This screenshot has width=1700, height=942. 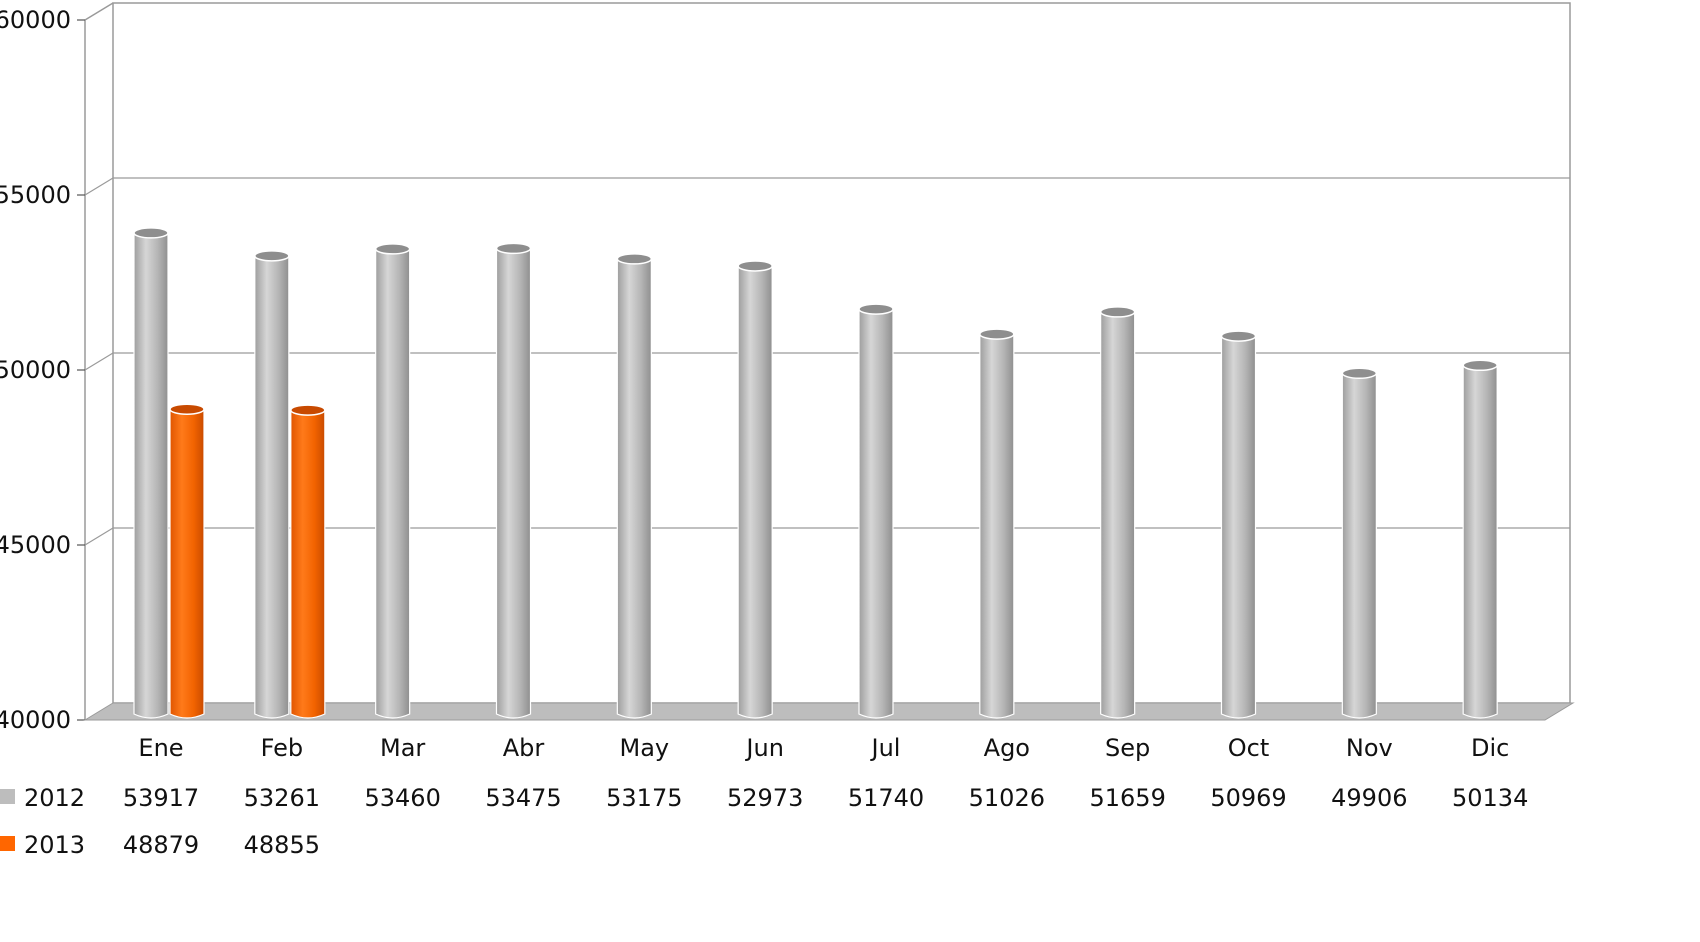 I want to click on y-tick-label: 45000, so click(x=35, y=545).